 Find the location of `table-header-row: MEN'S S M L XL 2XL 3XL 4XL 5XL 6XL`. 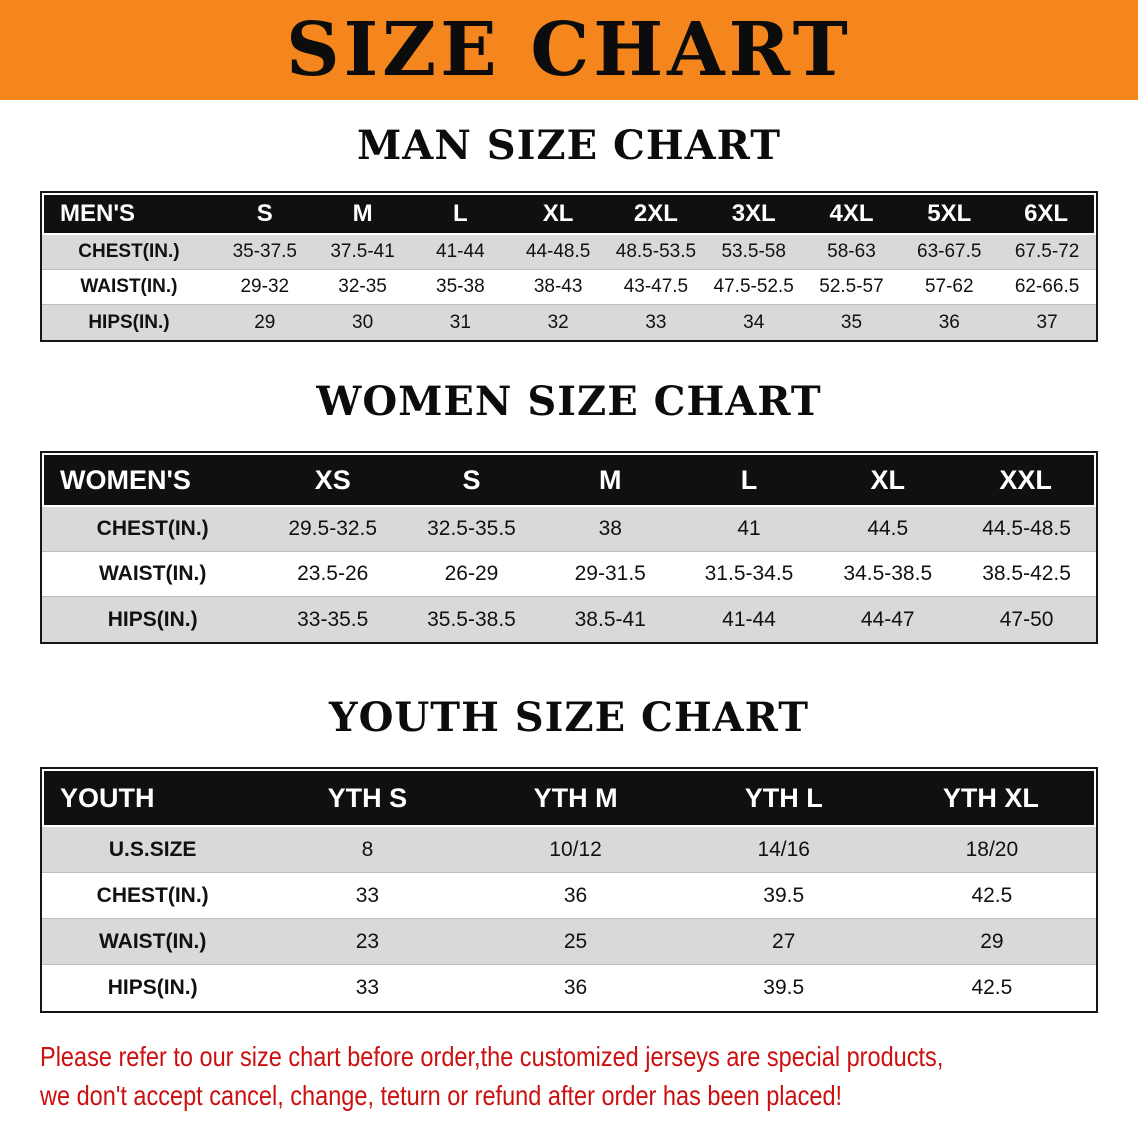

table-header-row: MEN'S S M L XL 2XL 3XL 4XL 5XL 6XL is located at coordinates (569, 214).